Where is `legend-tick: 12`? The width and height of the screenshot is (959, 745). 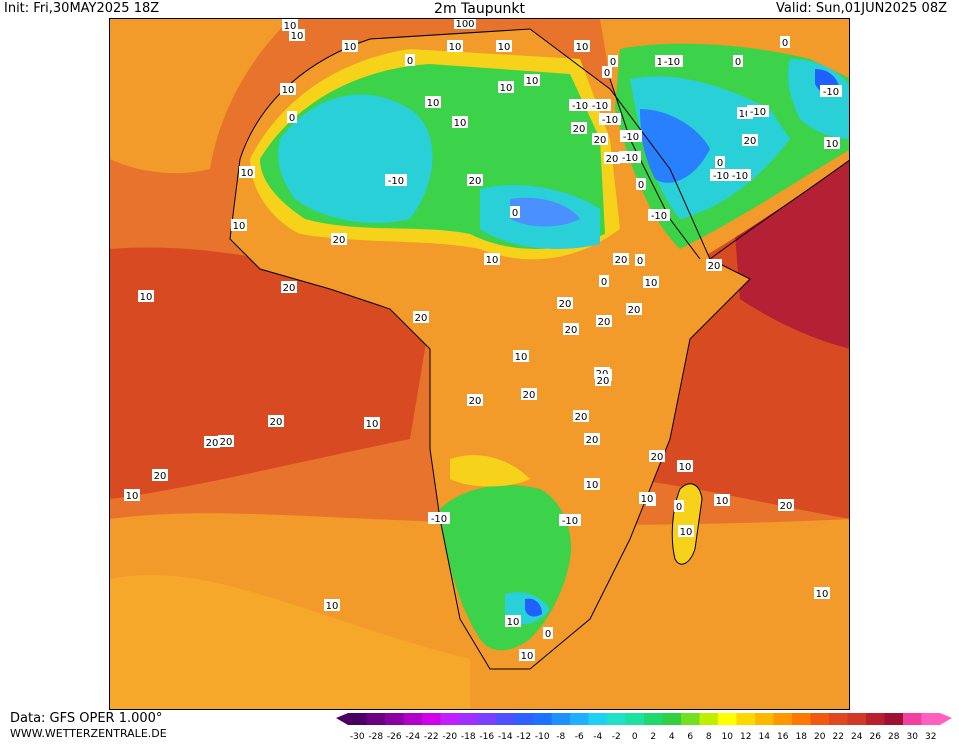
legend-tick: 12 is located at coordinates (745, 736).